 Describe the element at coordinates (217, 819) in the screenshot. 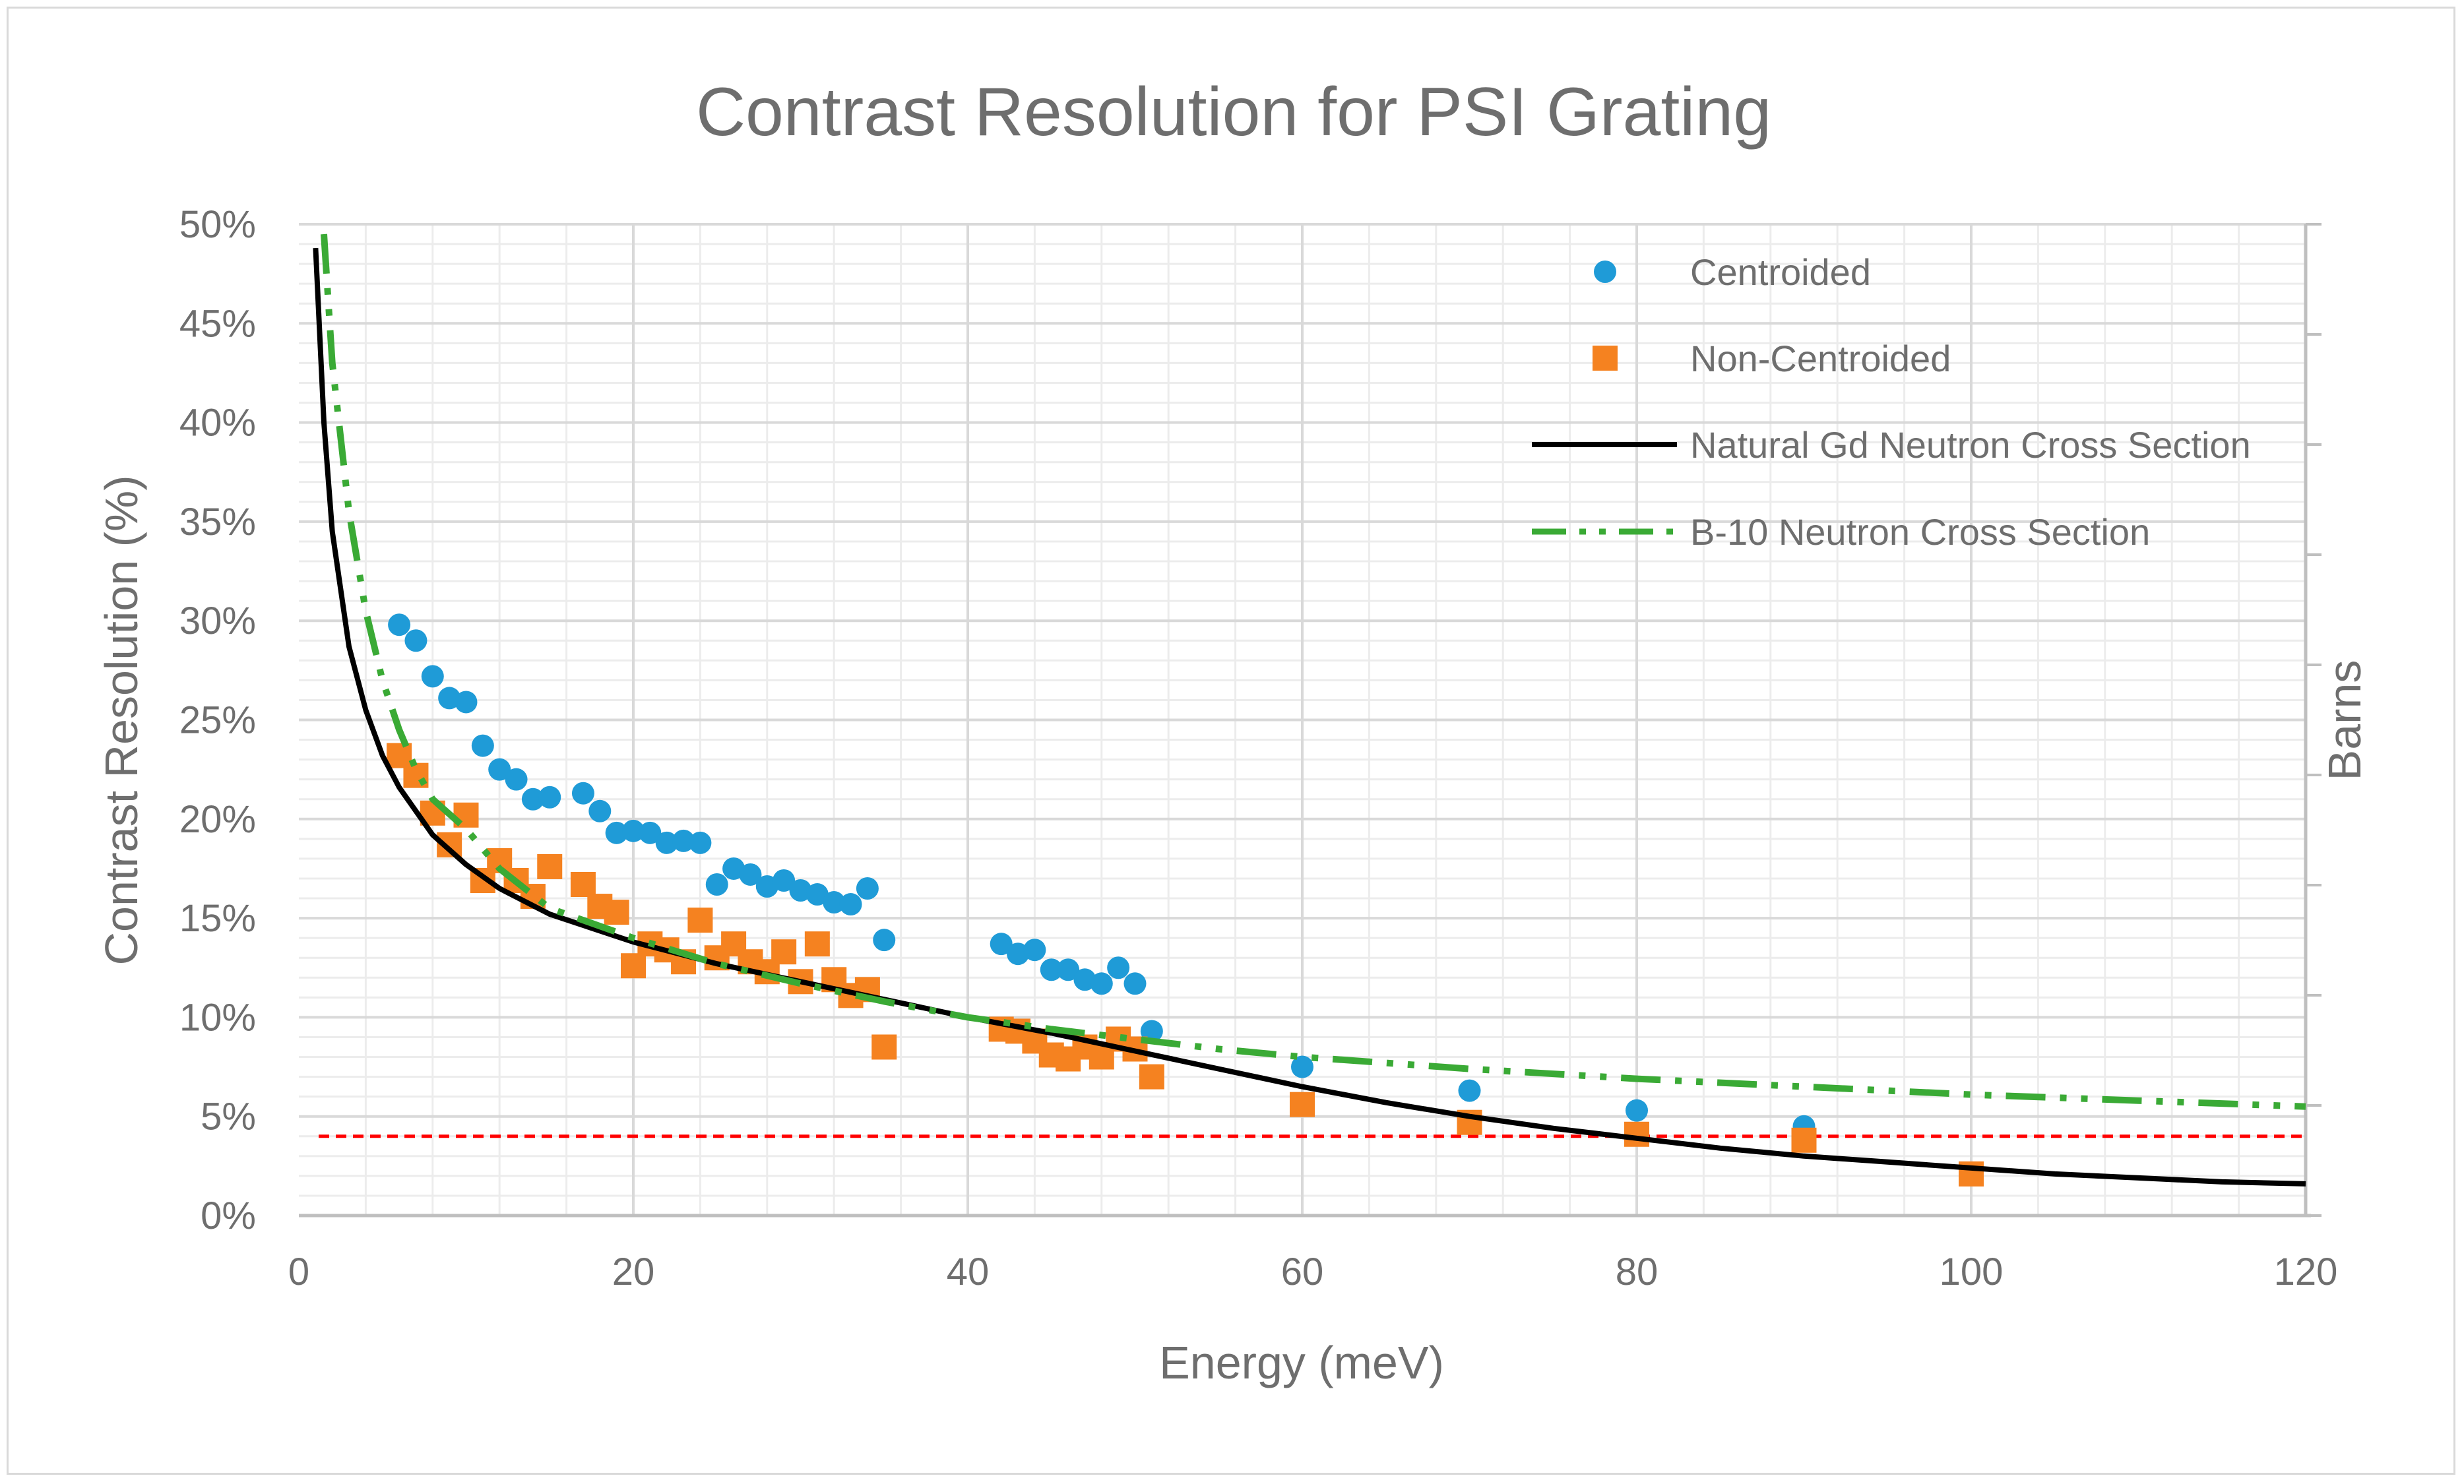

I see `y-tick-label: 20%` at that location.